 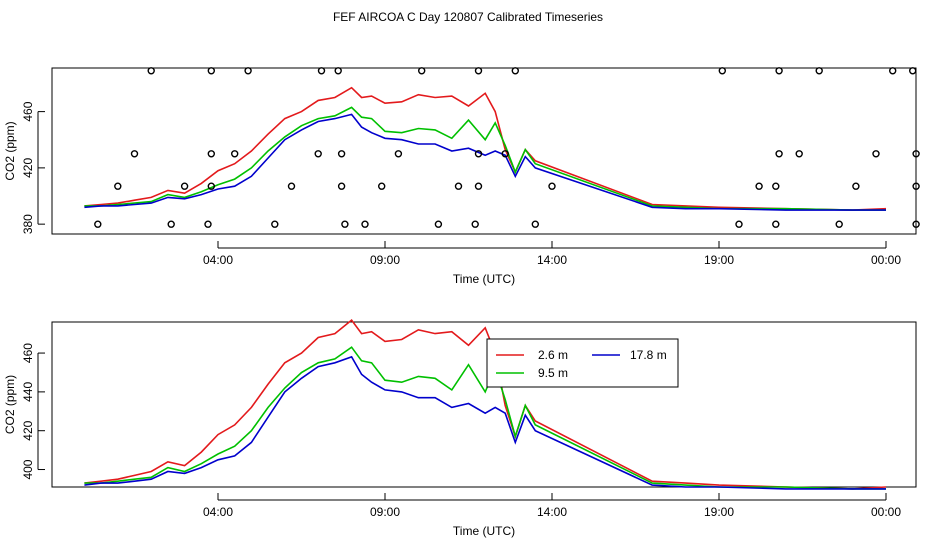 What do you see at coordinates (648, 355) in the screenshot?
I see `legend-label-17-8: 17.8 m` at bounding box center [648, 355].